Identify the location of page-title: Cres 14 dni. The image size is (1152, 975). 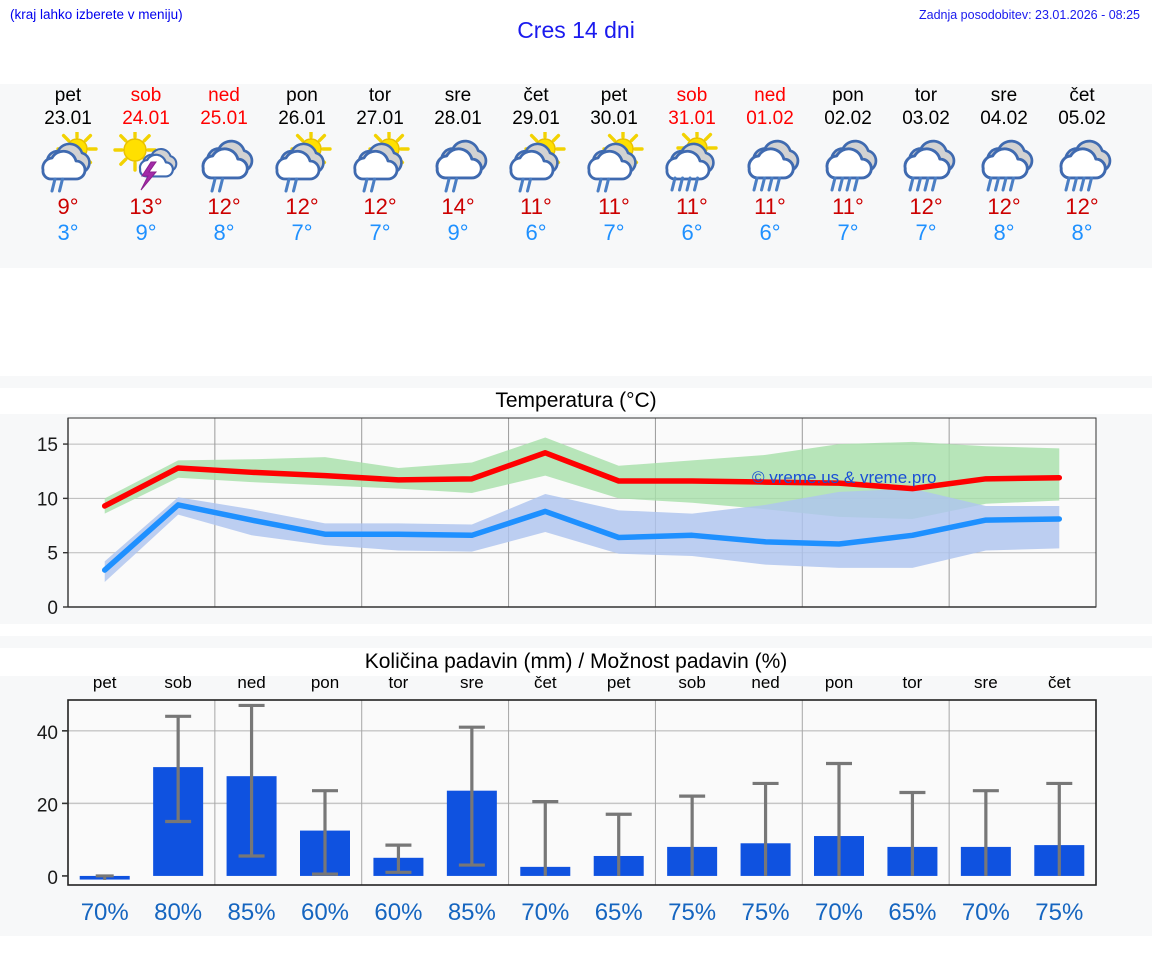
(576, 30).